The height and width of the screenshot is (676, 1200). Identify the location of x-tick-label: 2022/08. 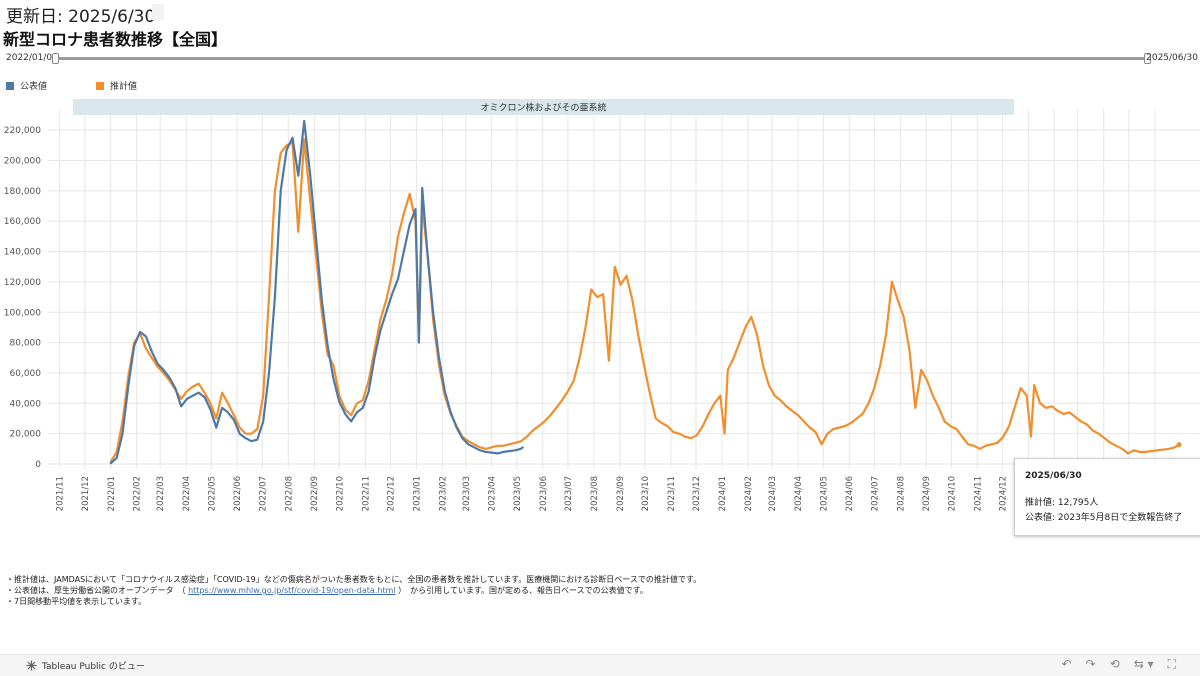
(289, 493).